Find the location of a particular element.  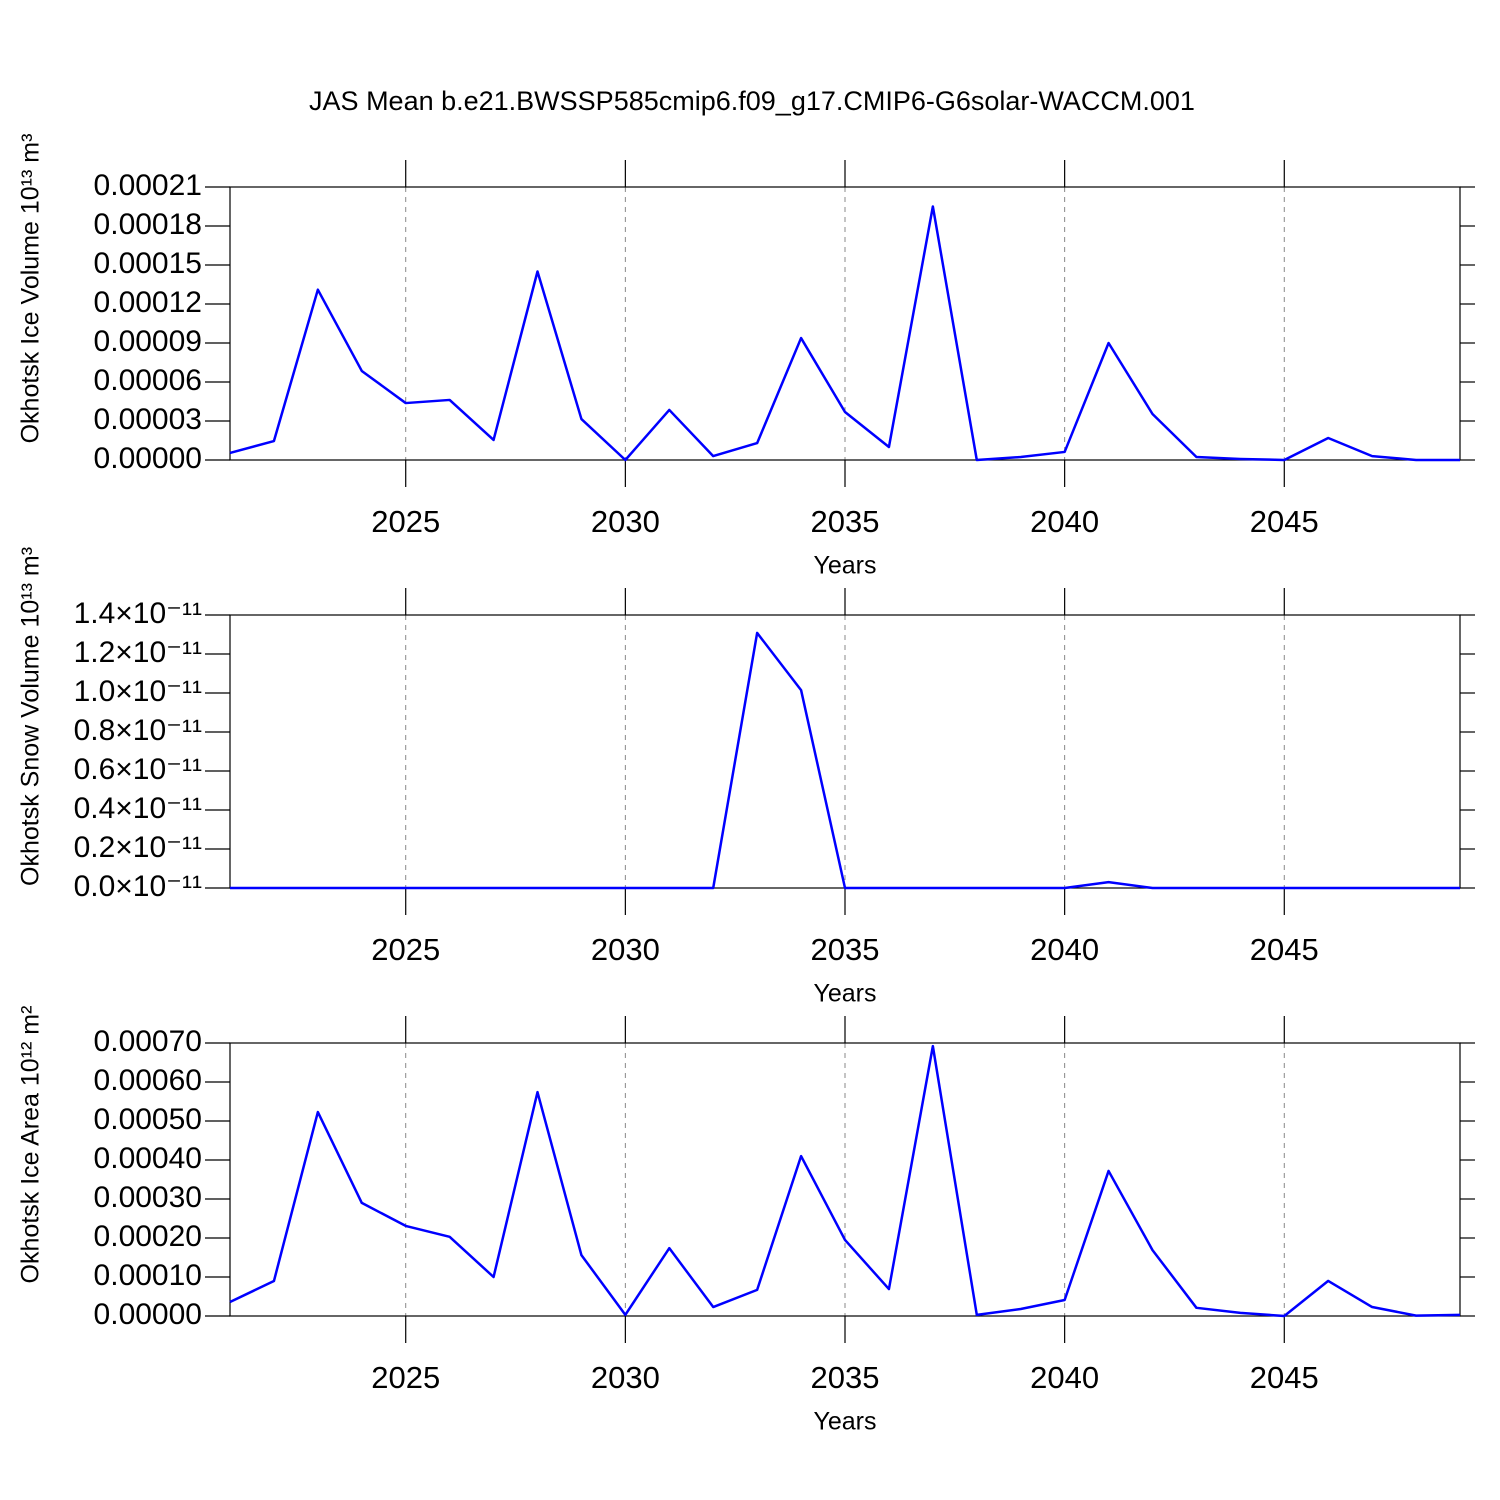

y-axis-label: Okhotsk Ice Volume 10¹³ m³ is located at coordinates (31, 289).